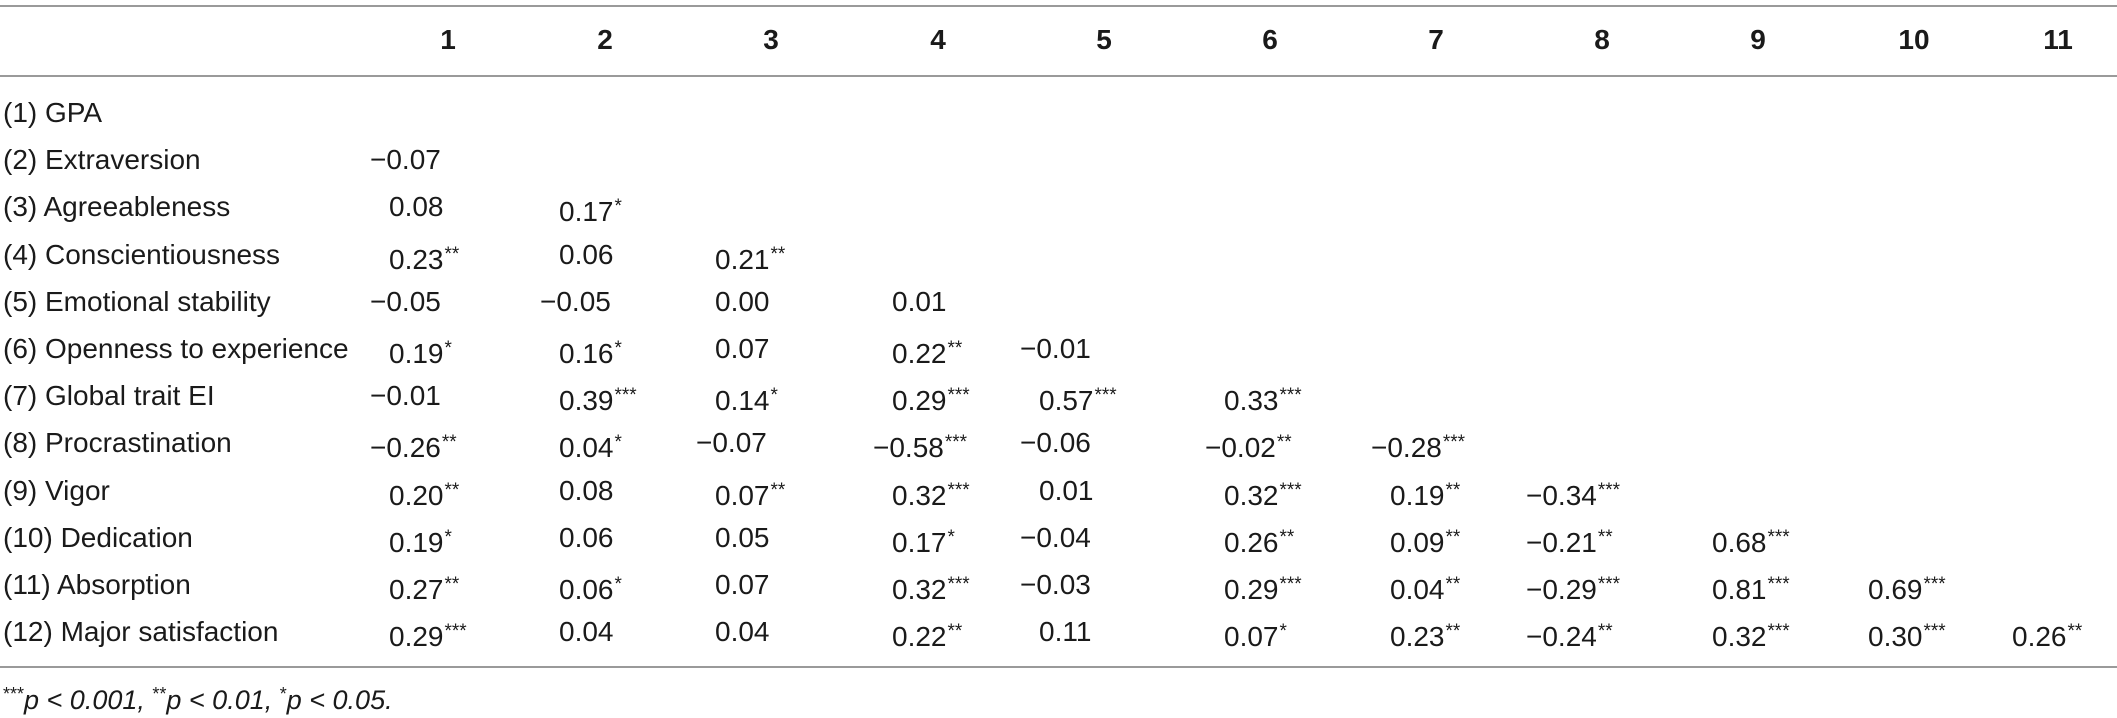 The image size is (2117, 718). Describe the element at coordinates (117, 207) in the screenshot. I see `row-label: (3) Agreeableness` at that location.